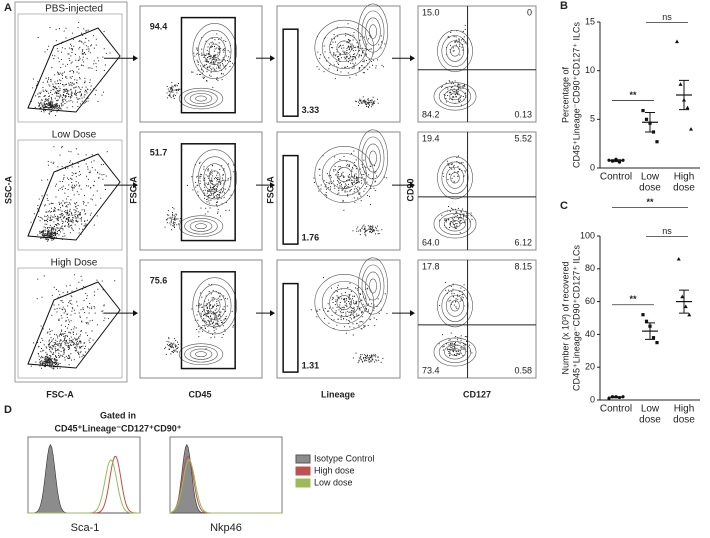  What do you see at coordinates (590, 334) in the screenshot?
I see `y-tick-label: 40` at bounding box center [590, 334].